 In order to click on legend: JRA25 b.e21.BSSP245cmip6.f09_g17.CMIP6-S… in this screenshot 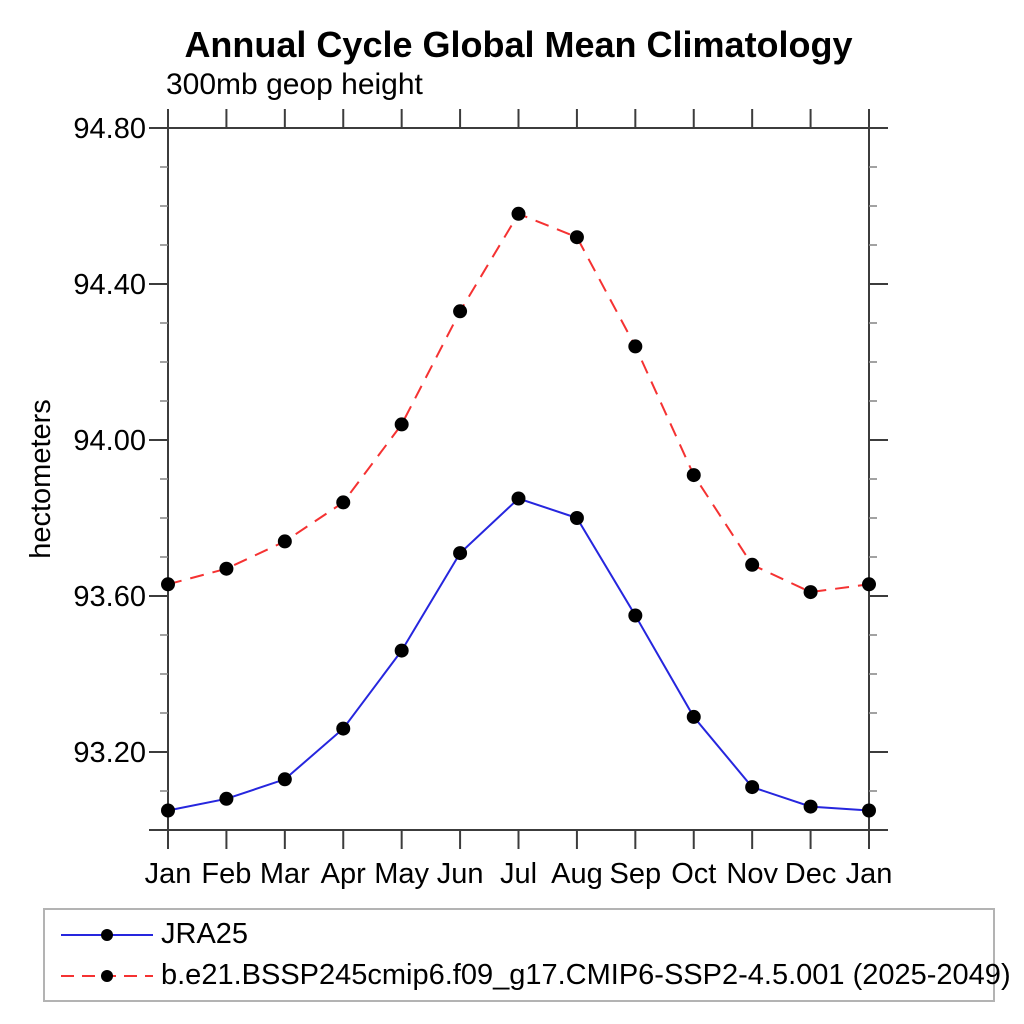, I will do `click(527, 955)`.